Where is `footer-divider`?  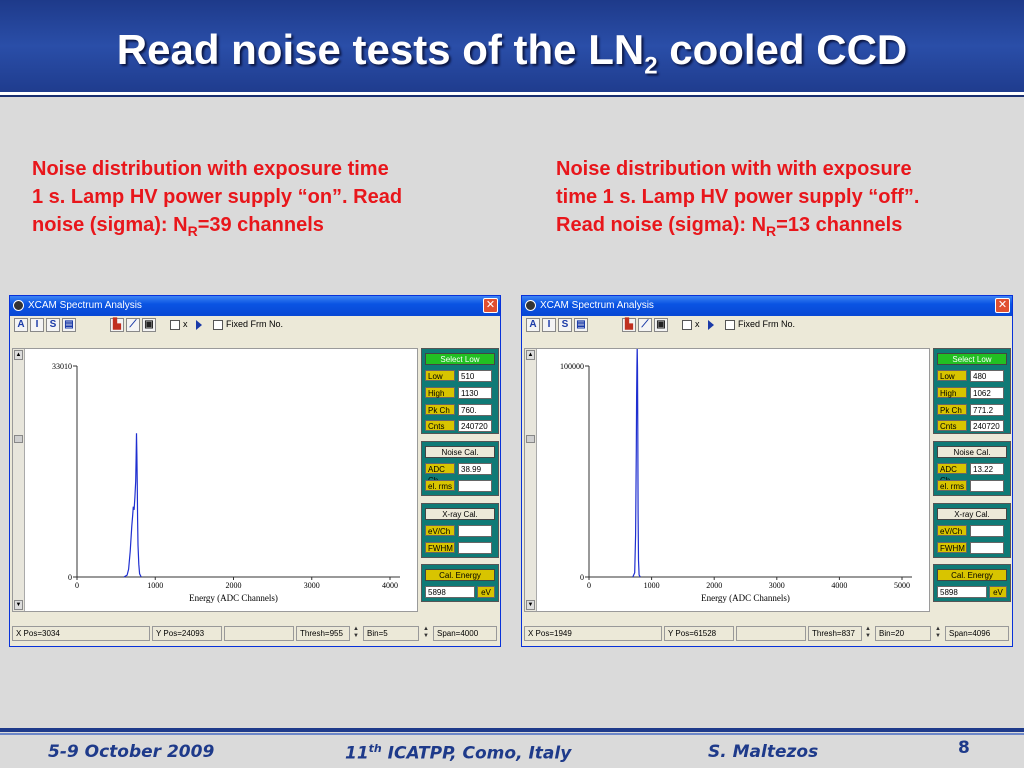 footer-divider is located at coordinates (512, 730).